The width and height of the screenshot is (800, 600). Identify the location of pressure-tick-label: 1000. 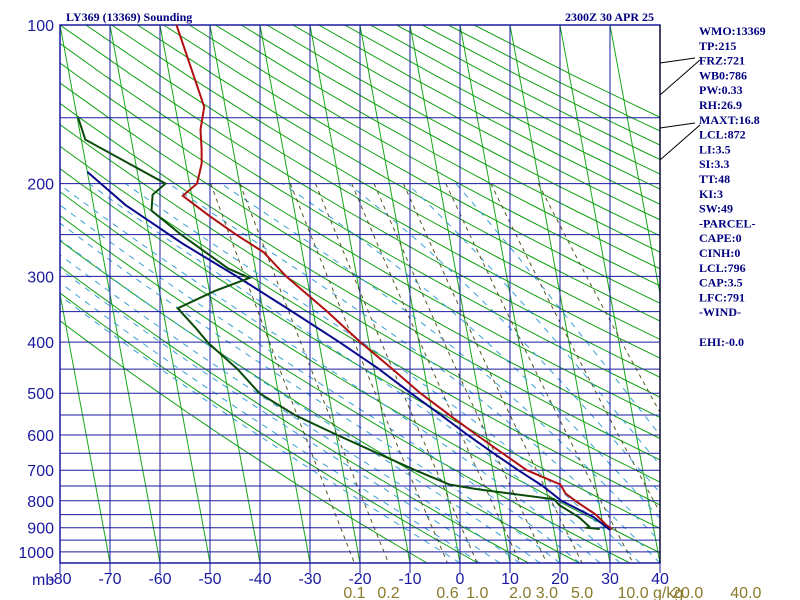
(36, 553).